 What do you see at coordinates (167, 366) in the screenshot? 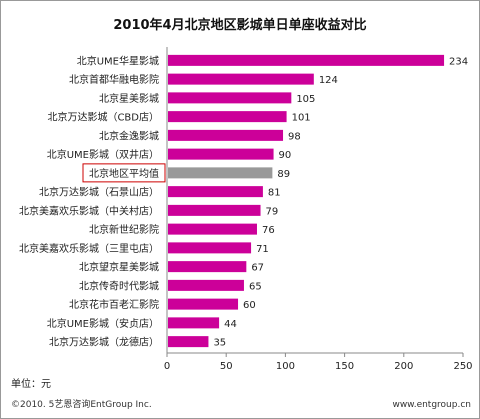
I see `x-tick-label: 0` at bounding box center [167, 366].